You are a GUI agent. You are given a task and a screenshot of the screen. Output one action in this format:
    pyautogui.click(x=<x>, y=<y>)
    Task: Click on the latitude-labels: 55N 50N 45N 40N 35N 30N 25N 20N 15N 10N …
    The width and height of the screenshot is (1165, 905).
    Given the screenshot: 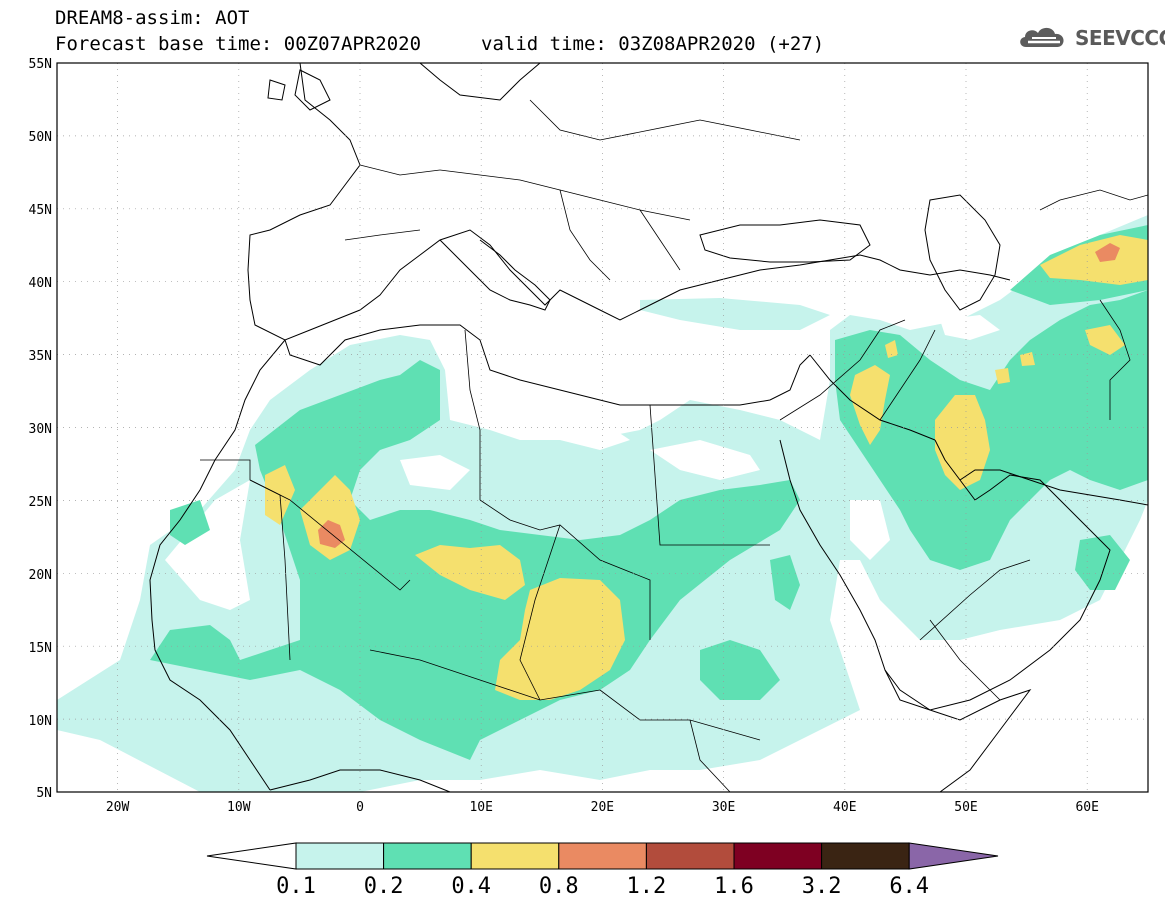 What is the action you would take?
    pyautogui.click(x=40, y=429)
    